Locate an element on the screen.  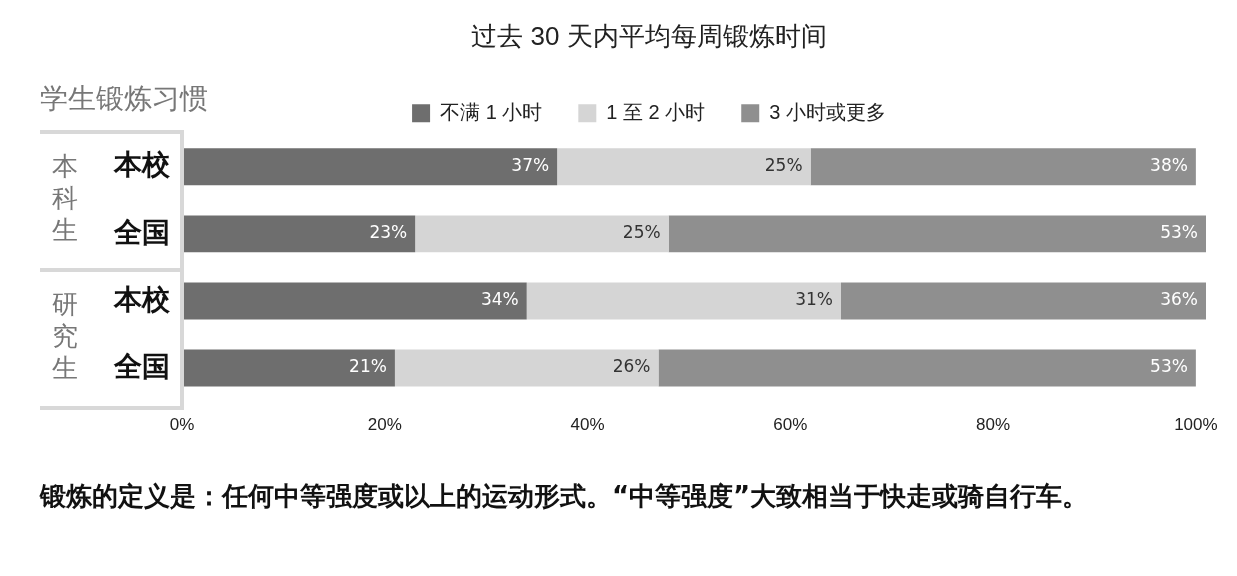
data-label: 21% is located at coordinates (368, 366).